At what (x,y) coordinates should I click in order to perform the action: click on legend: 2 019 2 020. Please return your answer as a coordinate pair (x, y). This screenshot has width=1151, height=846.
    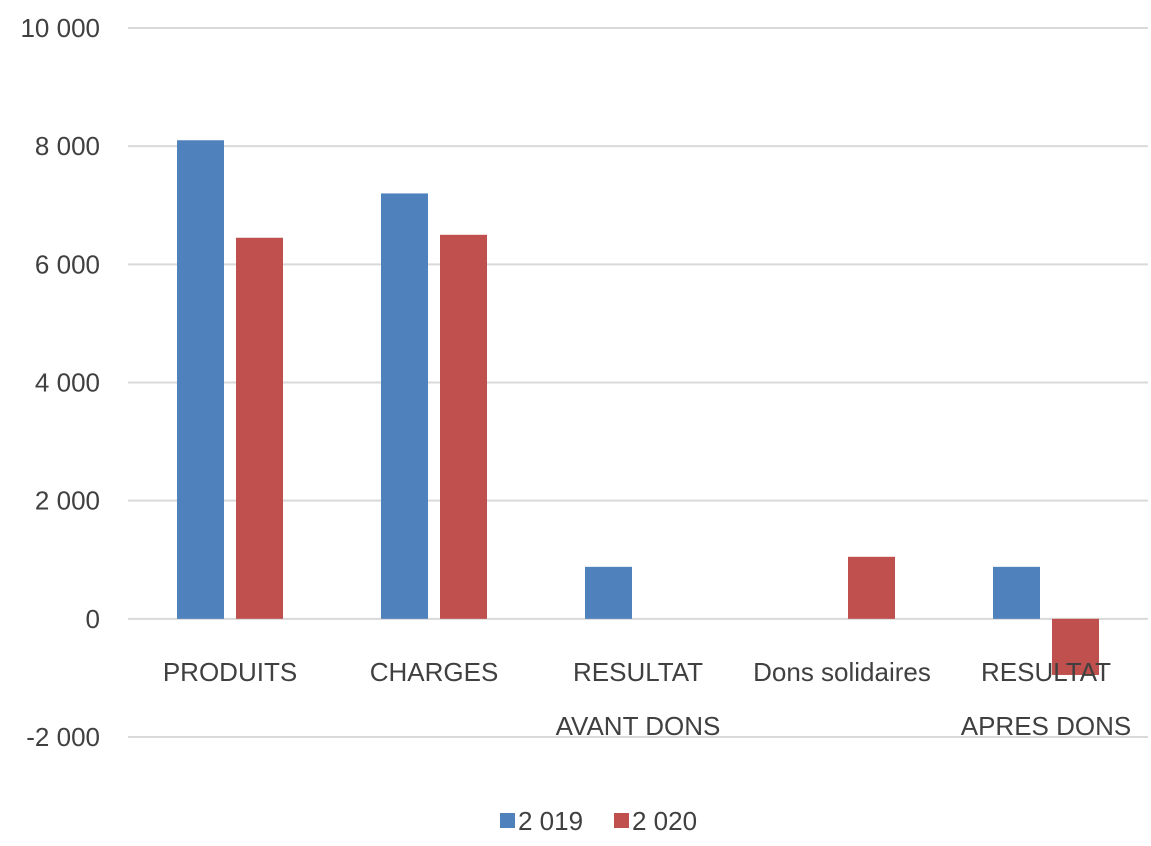
    Looking at the image, I should click on (598, 821).